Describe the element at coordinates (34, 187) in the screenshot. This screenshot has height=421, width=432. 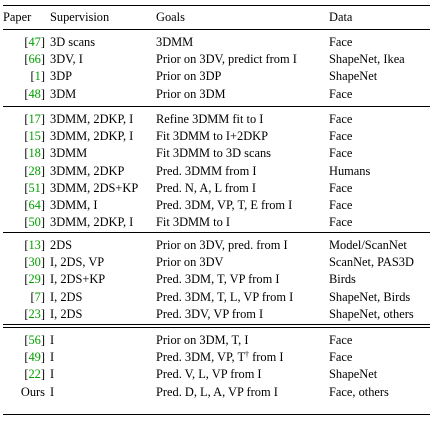
I see `citation-link: 51` at that location.